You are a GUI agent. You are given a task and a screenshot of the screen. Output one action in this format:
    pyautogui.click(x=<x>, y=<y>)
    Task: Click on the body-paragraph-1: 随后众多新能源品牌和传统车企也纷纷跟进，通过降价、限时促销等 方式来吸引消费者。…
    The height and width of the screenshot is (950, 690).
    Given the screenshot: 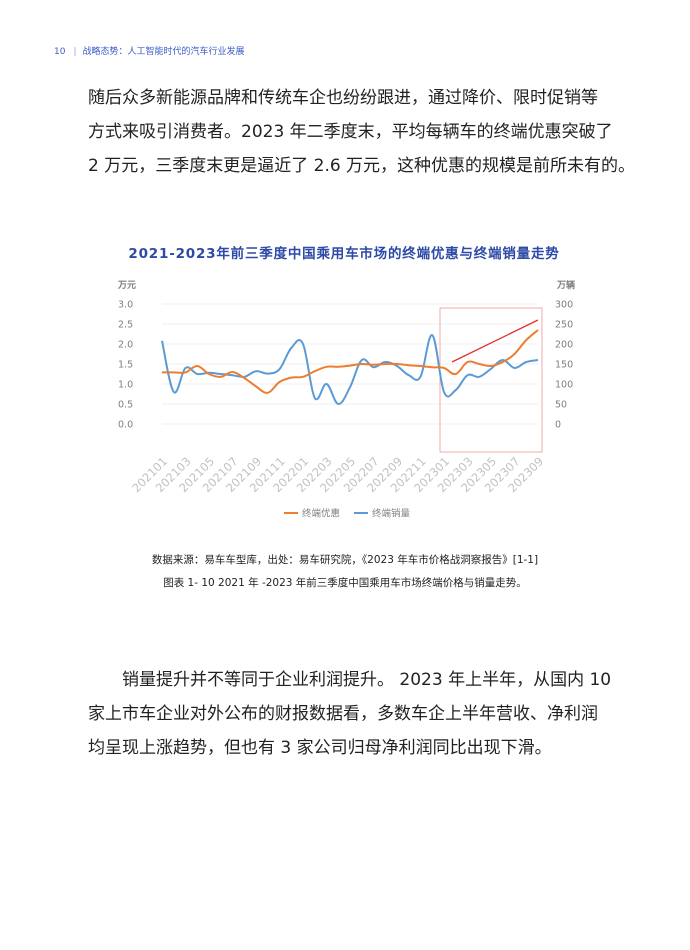 What is the action you would take?
    pyautogui.click(x=362, y=132)
    